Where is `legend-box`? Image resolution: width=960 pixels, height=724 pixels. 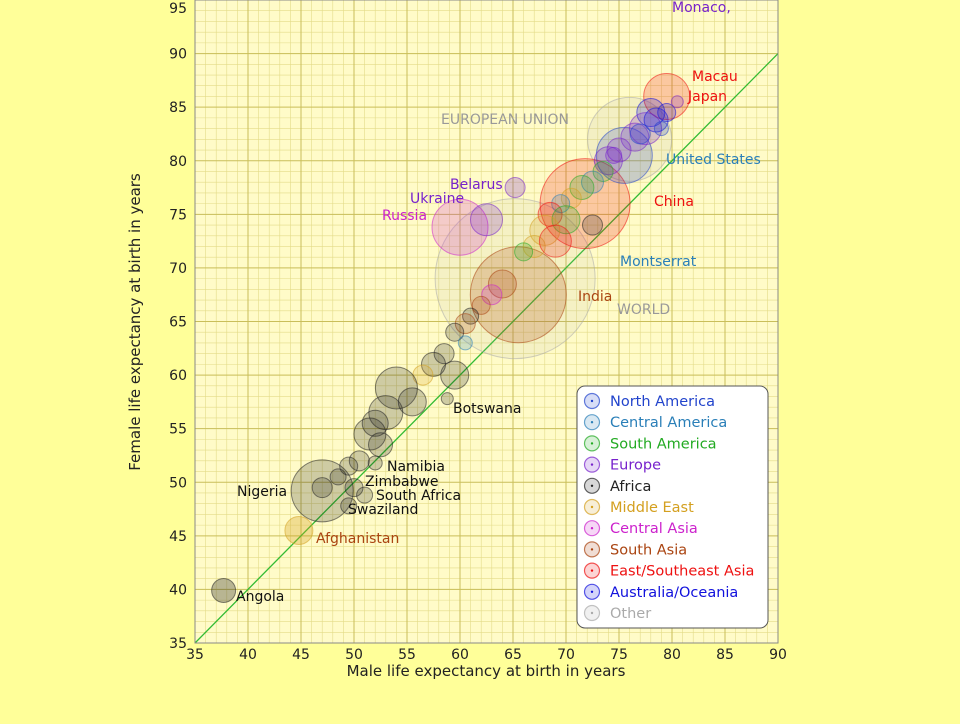 legend-box is located at coordinates (672, 507).